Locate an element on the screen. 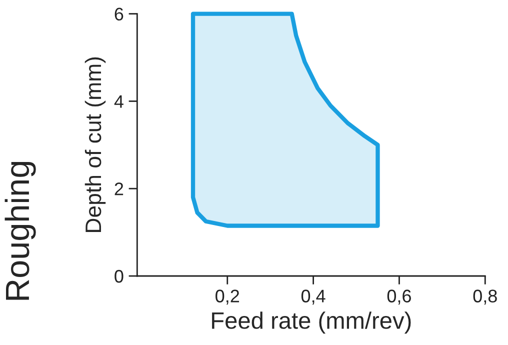  x-tick-label: 0,2 is located at coordinates (228, 297).